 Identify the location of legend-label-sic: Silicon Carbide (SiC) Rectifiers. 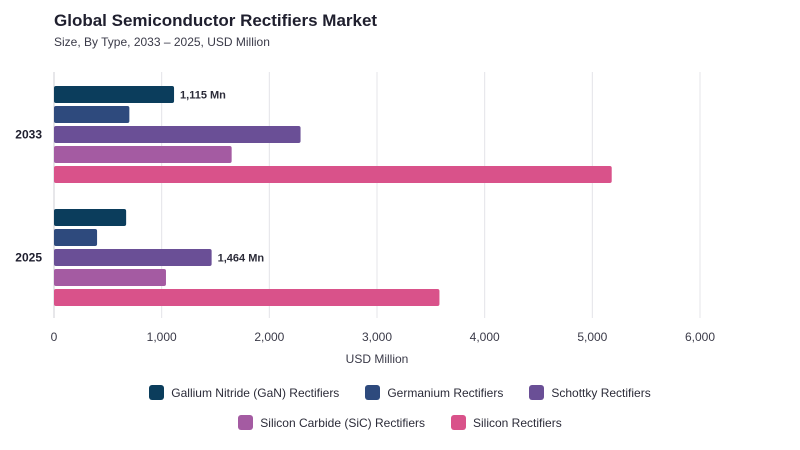
(342, 422).